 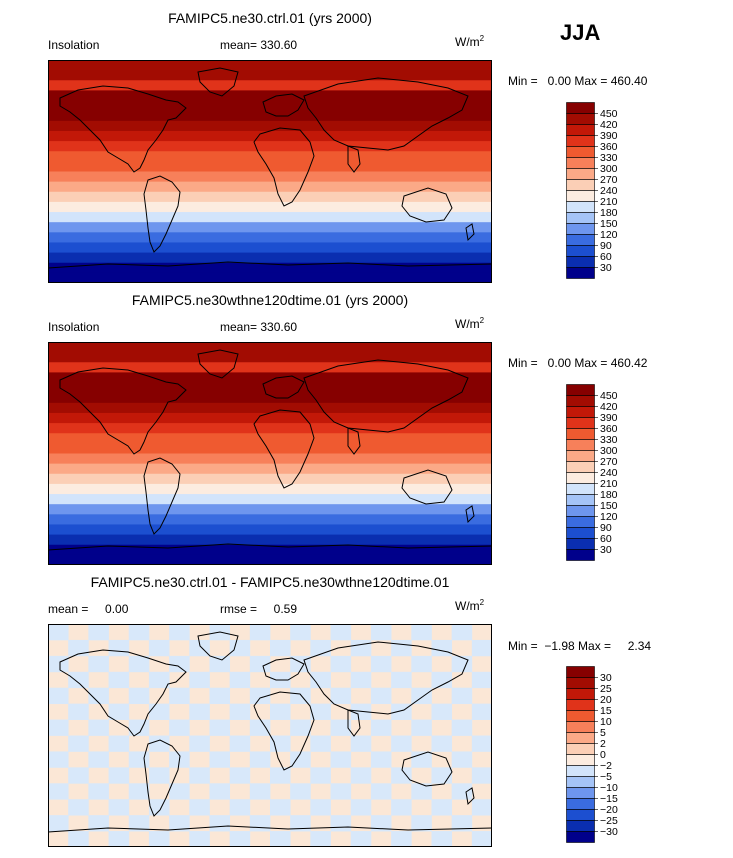 What do you see at coordinates (469, 41) in the screenshot?
I see `panel1-units: W/m2` at bounding box center [469, 41].